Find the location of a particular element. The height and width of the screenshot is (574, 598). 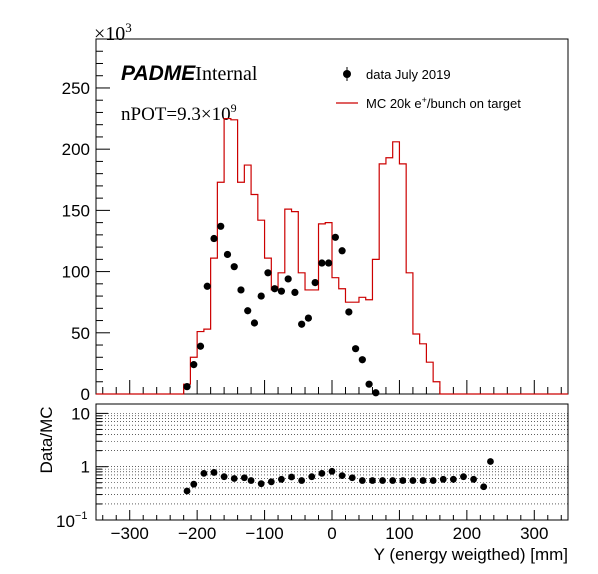

bottom-min-label: 10−1 is located at coordinates (71, 520).